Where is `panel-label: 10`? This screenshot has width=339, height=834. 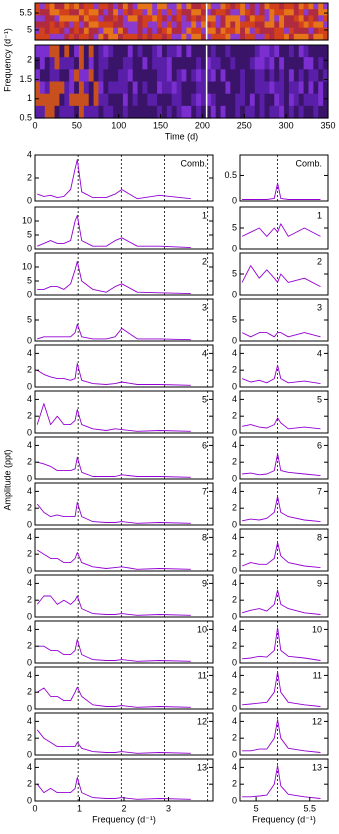
panel-label: 10 is located at coordinates (202, 629).